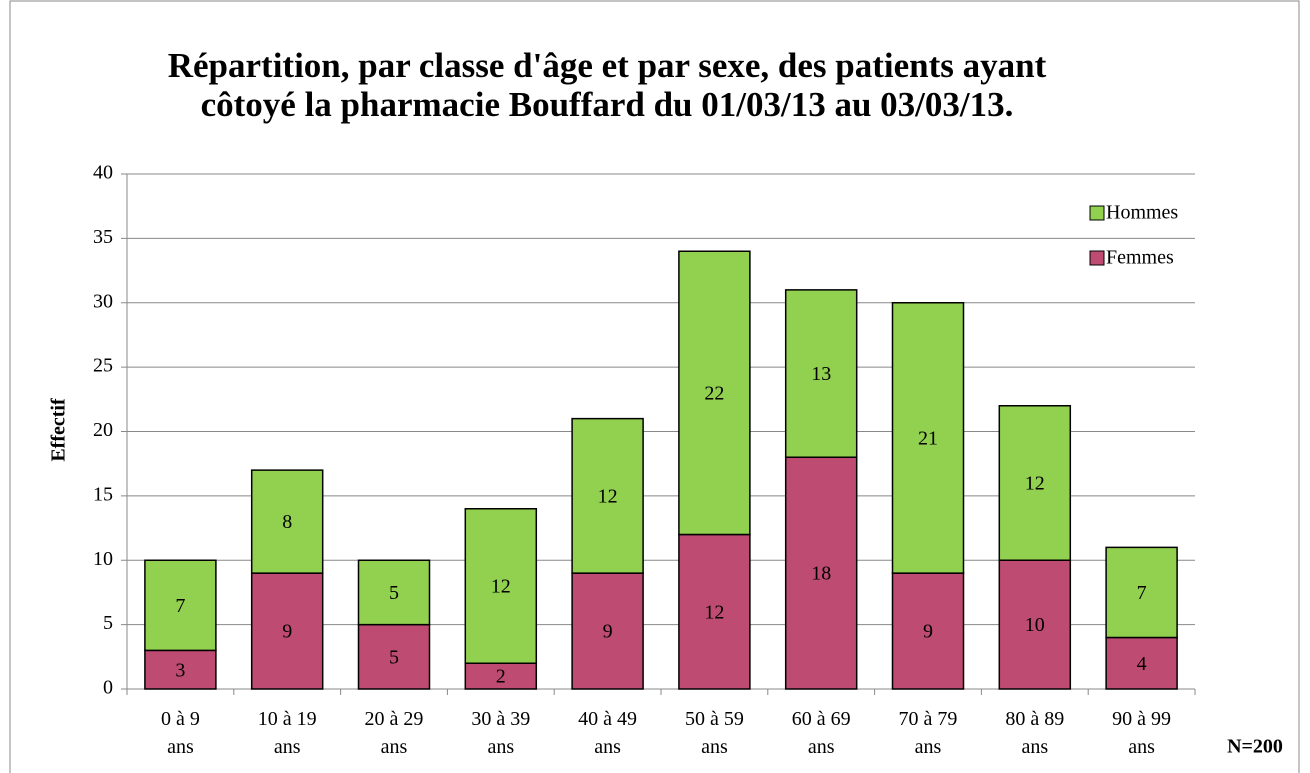 This screenshot has height=773, width=1310. I want to click on x-tick-label: 0 à 9 ans, so click(180, 733).